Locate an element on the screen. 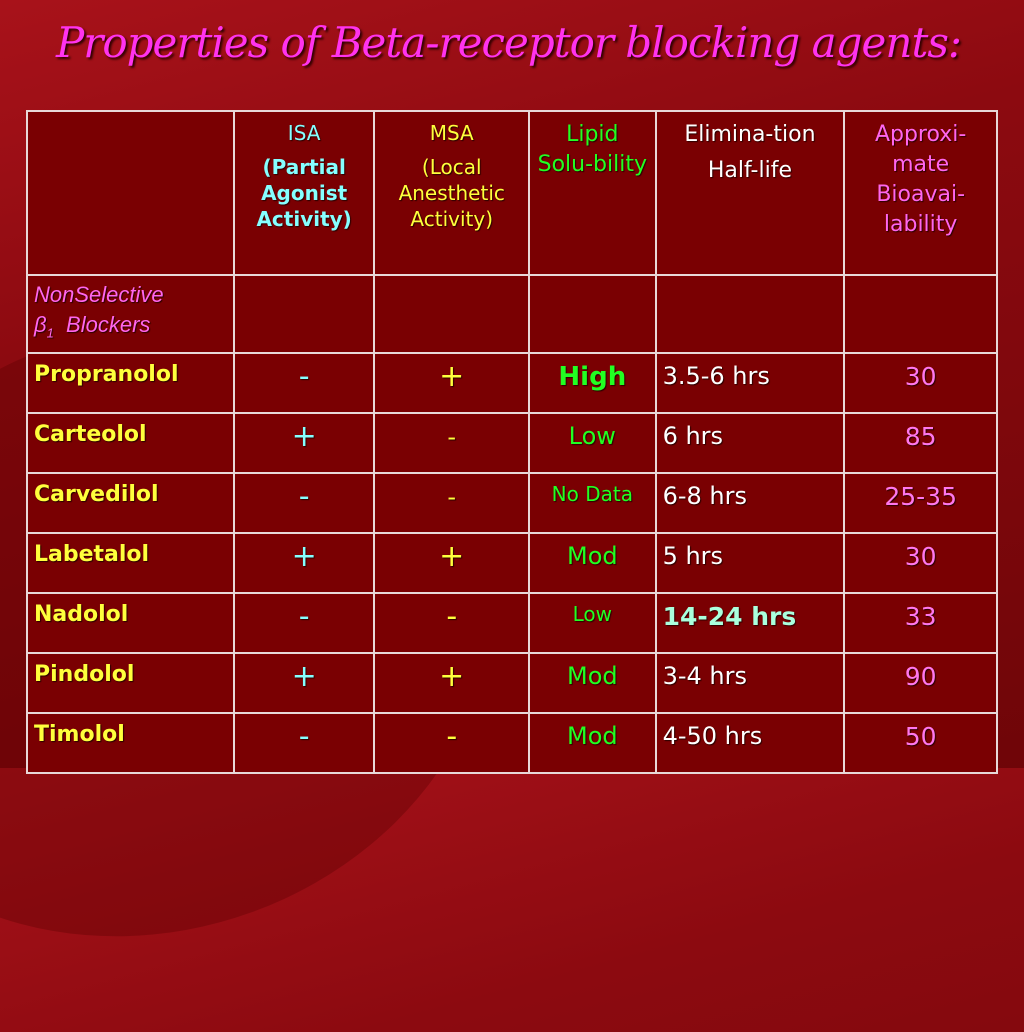 The image size is (1024, 1032). table-row: Labetalol + + Mod 5 hrs 30 is located at coordinates (512, 563).